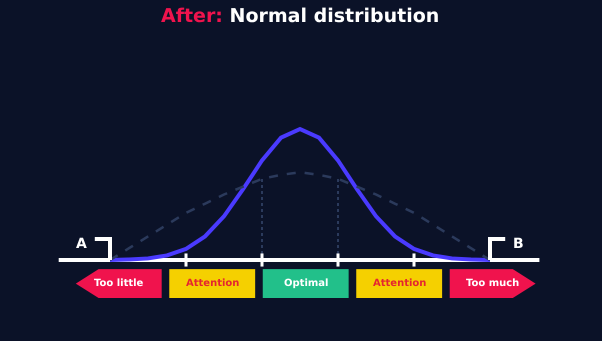  I want to click on text: A, so click(81, 244).